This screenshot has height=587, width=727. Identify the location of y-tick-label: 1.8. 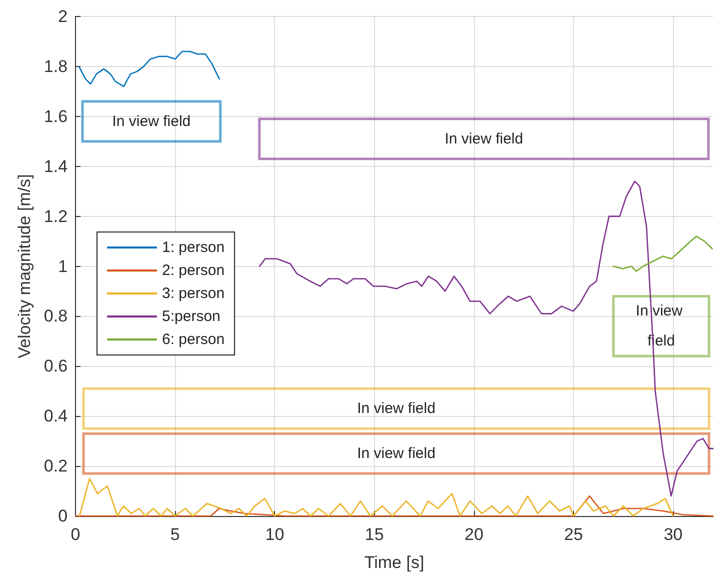
(56, 66).